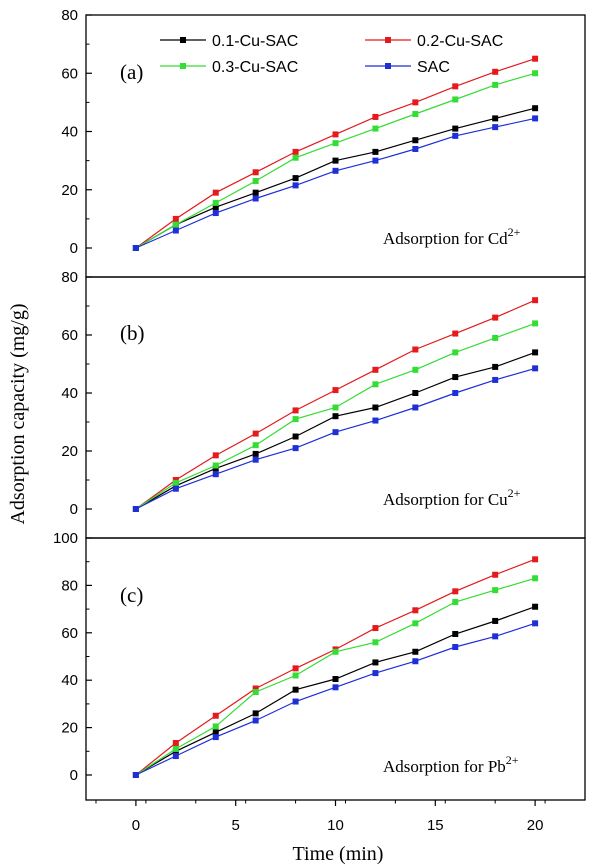 The image size is (599, 868). Describe the element at coordinates (69, 393) in the screenshot. I see `y-tick-label: 40` at that location.